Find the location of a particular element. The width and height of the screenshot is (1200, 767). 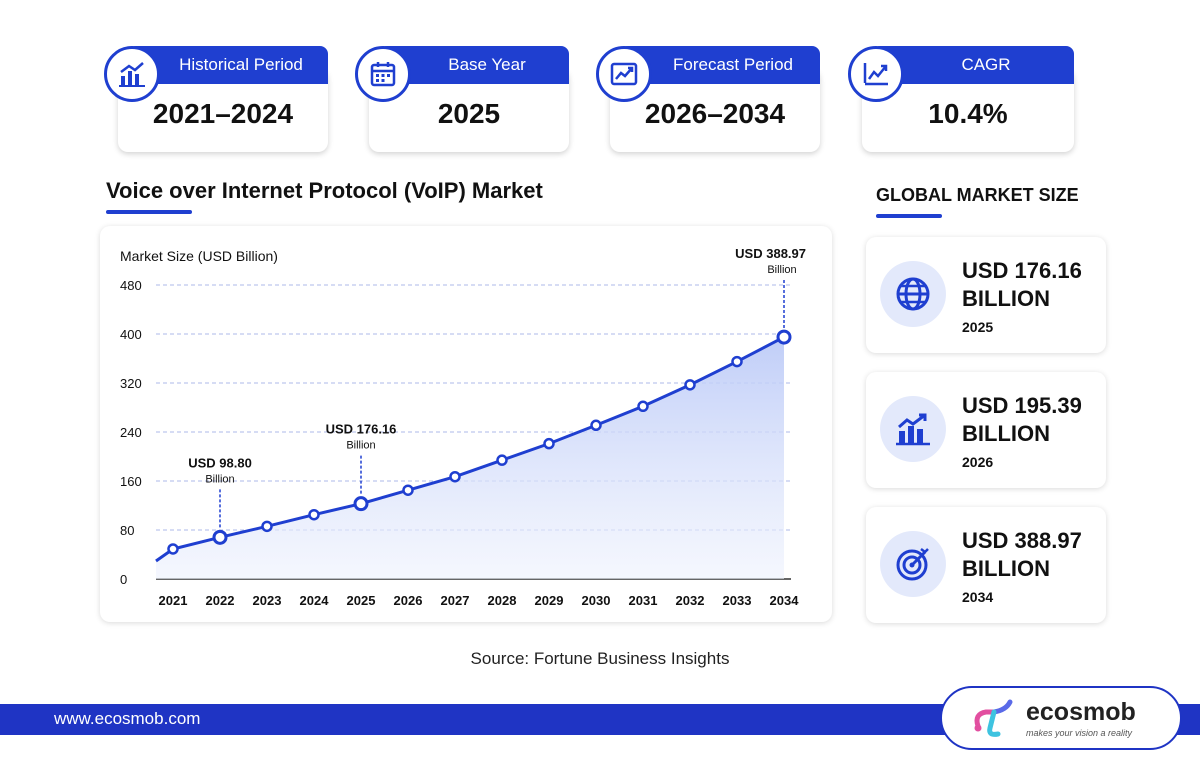

x-tick-label: 2023 is located at coordinates (267, 600).